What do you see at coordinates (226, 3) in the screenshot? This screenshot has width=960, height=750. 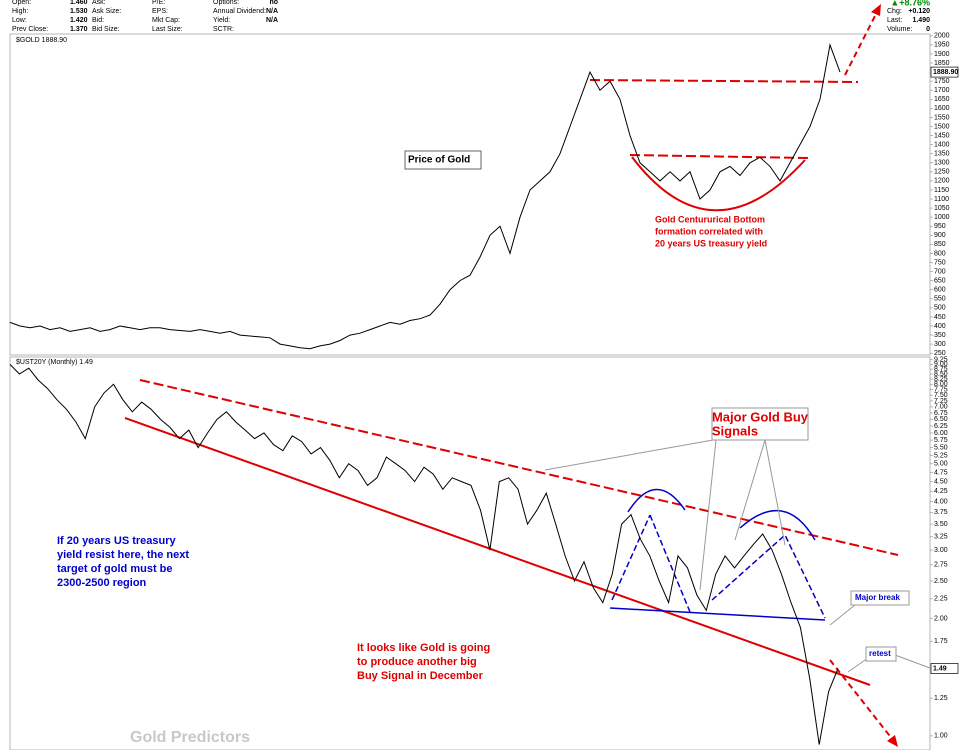 I see `header-label: Options:` at bounding box center [226, 3].